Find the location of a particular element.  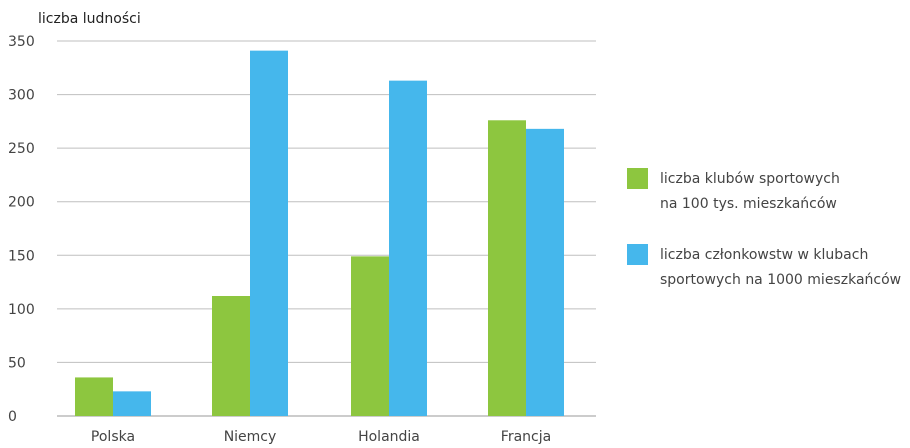

y-tick-label-300: 300 is located at coordinates (21, 96).